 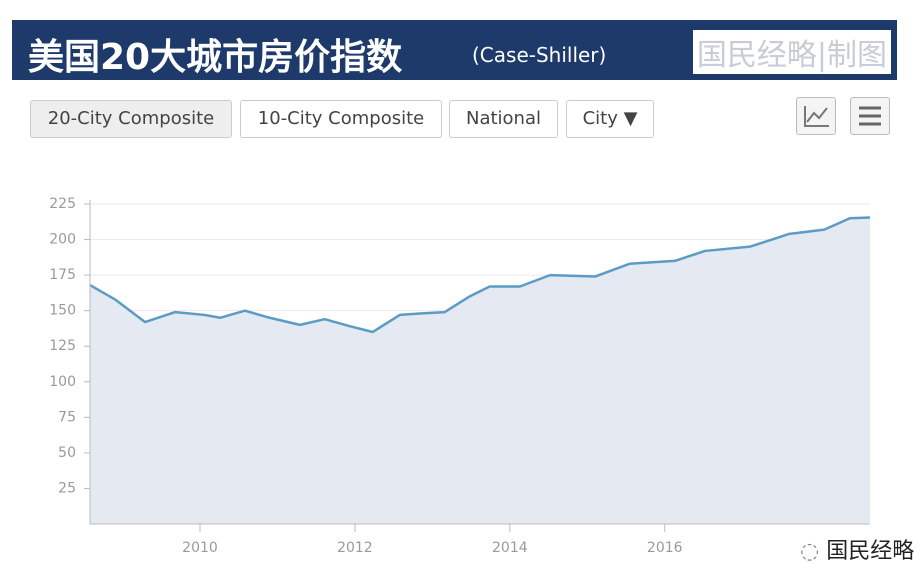 What do you see at coordinates (131, 119) in the screenshot?
I see `button: 20-City Composite` at bounding box center [131, 119].